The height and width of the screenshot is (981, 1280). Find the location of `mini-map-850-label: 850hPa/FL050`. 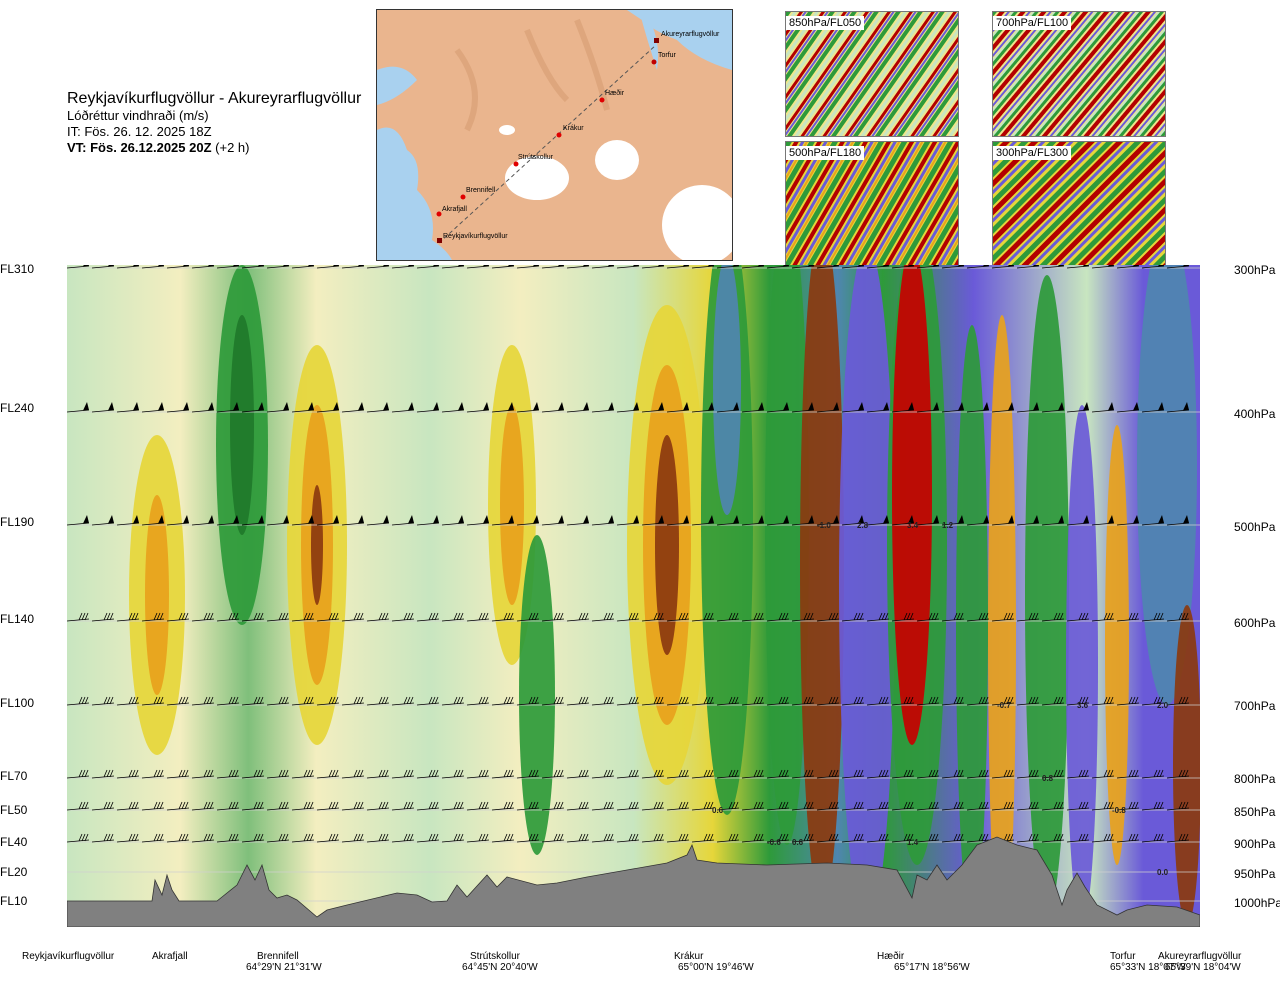

mini-map-850-label: 850hPa/FL050 is located at coordinates (825, 23).